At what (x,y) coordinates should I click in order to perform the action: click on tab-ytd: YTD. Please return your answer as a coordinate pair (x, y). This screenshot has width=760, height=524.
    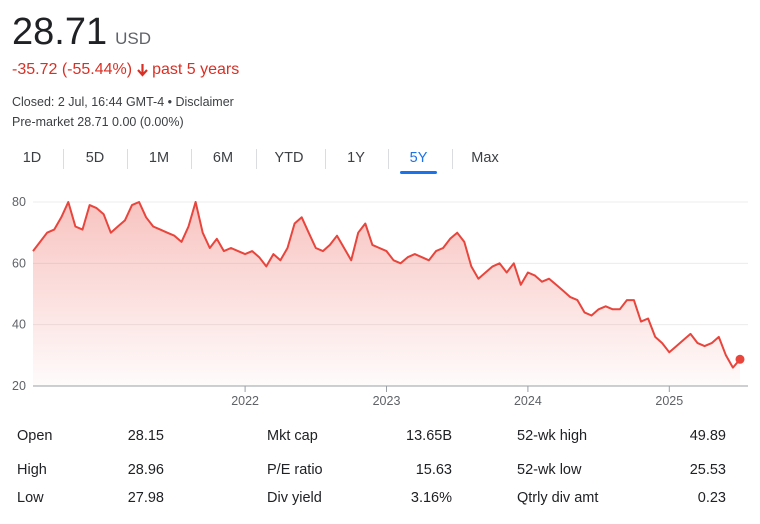
    Looking at the image, I should click on (289, 158).